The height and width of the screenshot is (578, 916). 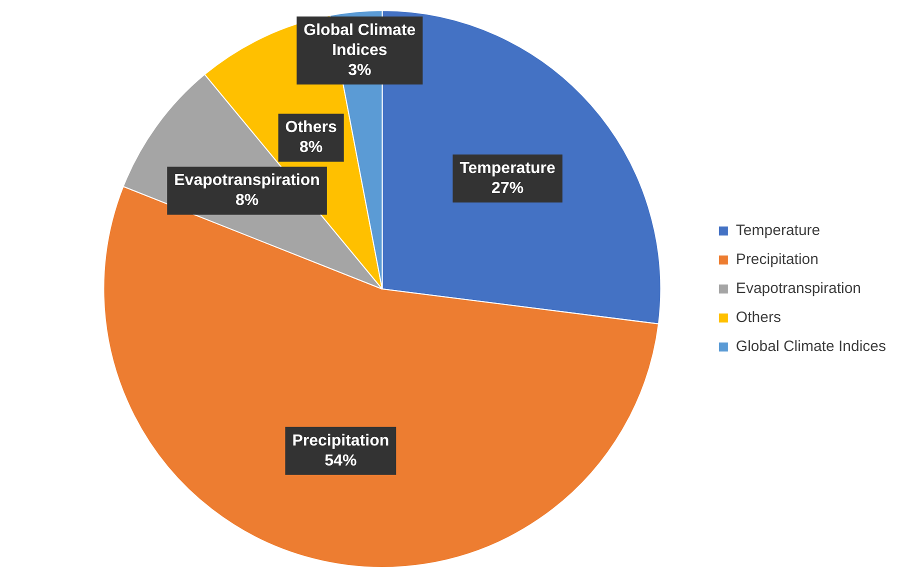 What do you see at coordinates (360, 40) in the screenshot?
I see `slice-label: Global Climate Indices` at bounding box center [360, 40].